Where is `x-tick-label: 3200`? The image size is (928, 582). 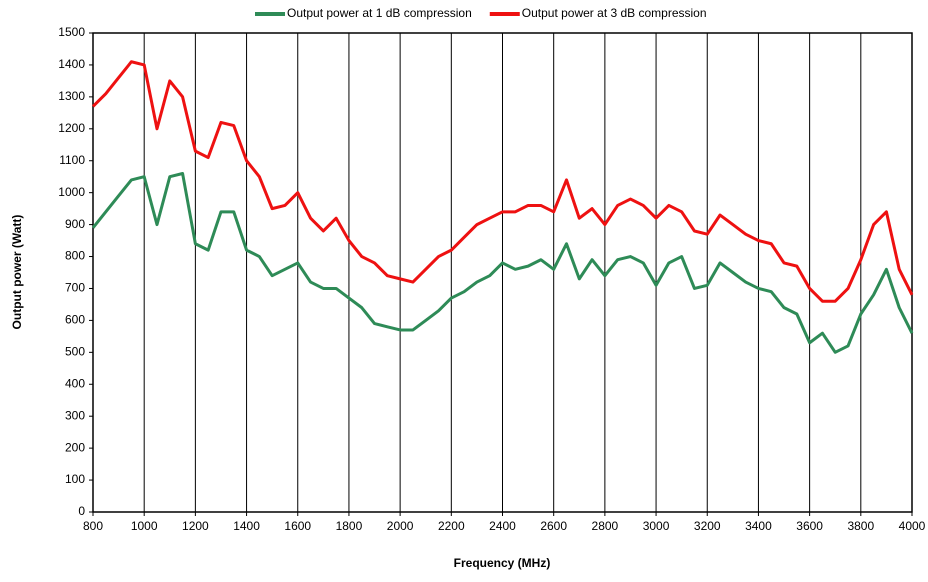 x-tick-label: 3200 is located at coordinates (707, 526).